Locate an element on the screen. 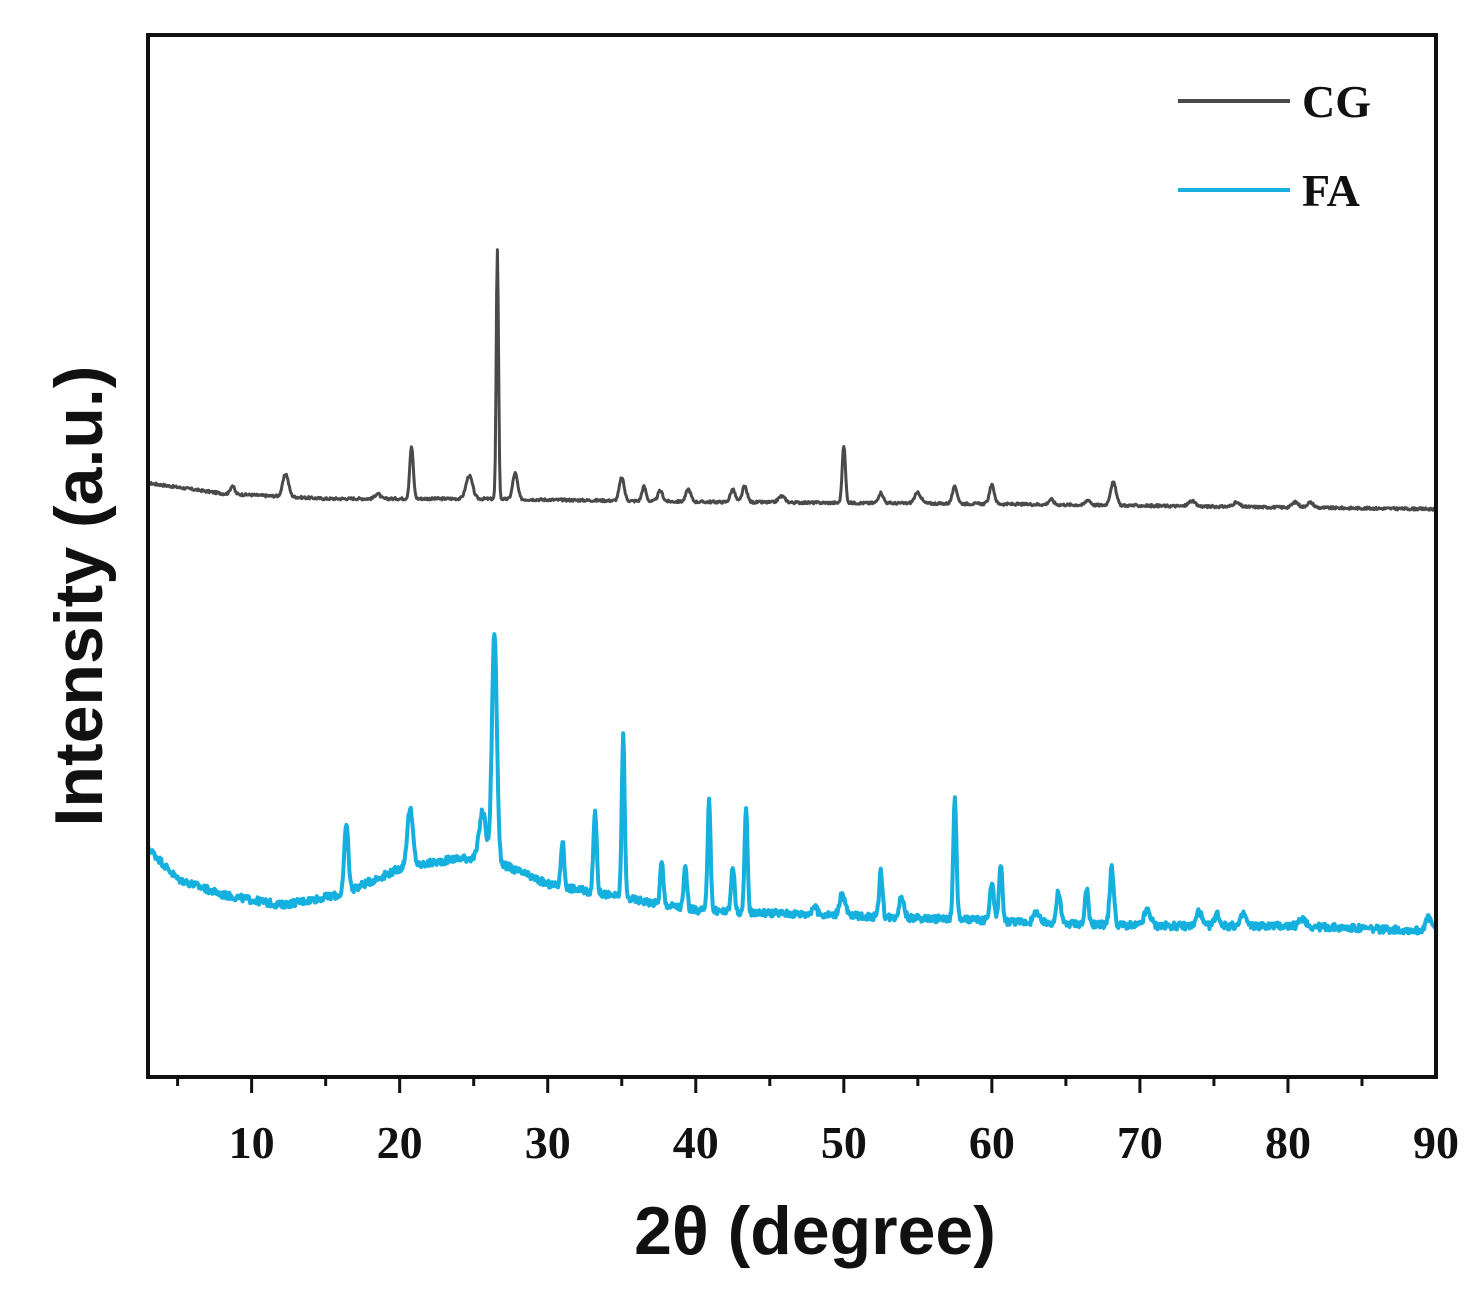 The height and width of the screenshot is (1305, 1484). legend-label-cg: CG is located at coordinates (1336, 101).